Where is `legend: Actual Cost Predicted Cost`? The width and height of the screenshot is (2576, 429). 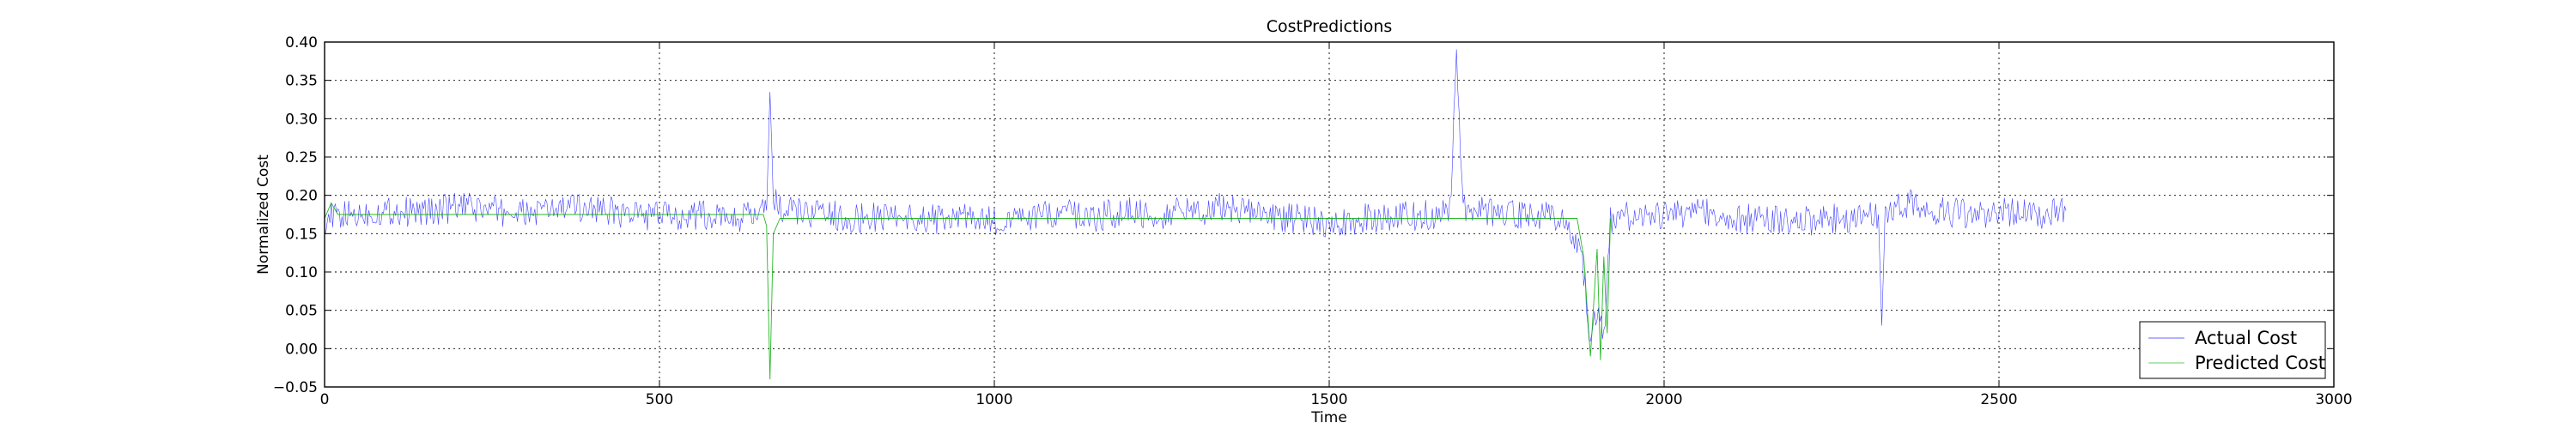 legend: Actual Cost Predicted Cost is located at coordinates (2232, 350).